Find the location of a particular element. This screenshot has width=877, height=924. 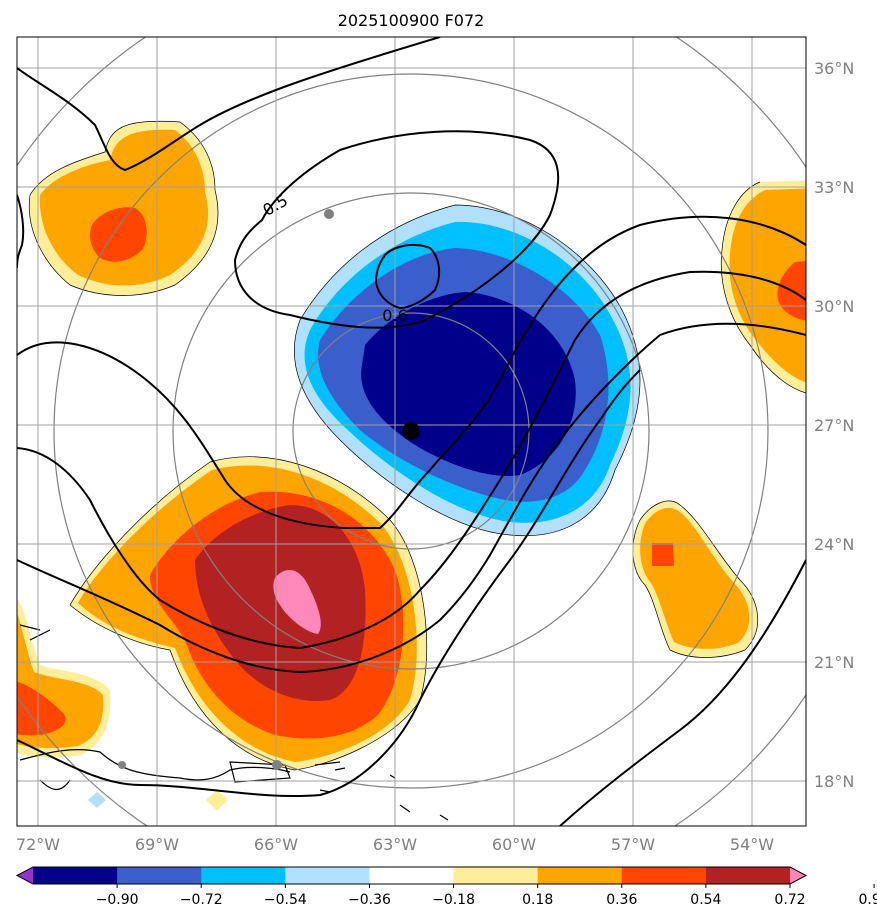

y-tick-label-2: 30°N is located at coordinates (834, 306).